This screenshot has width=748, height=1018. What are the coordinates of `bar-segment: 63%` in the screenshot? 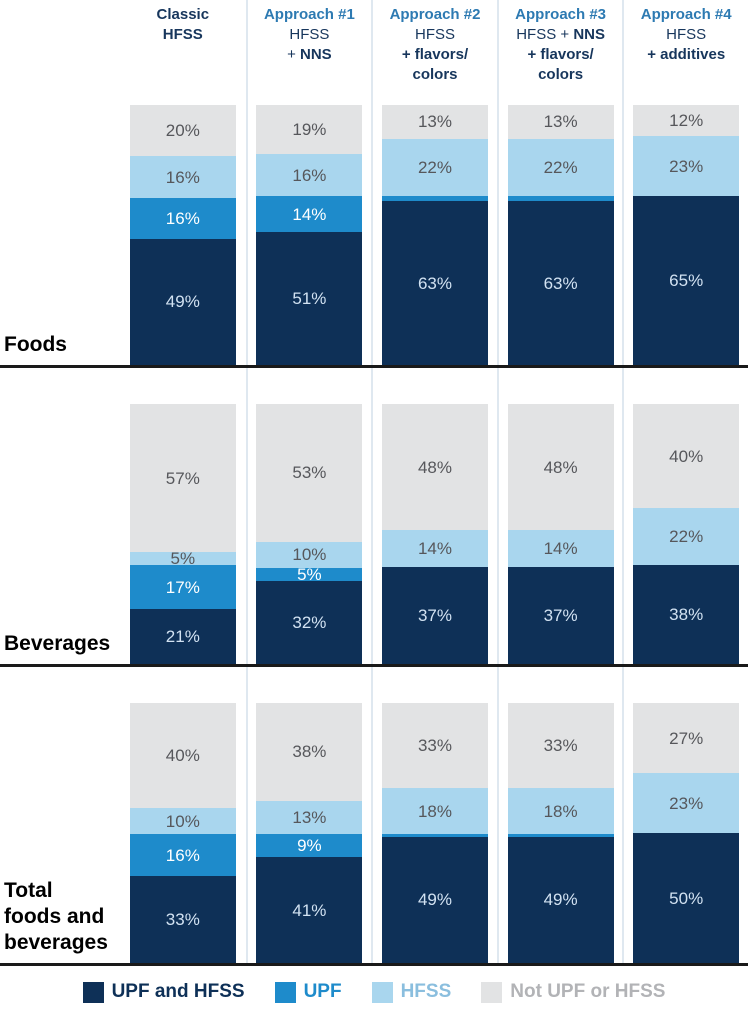 It's located at (434, 283).